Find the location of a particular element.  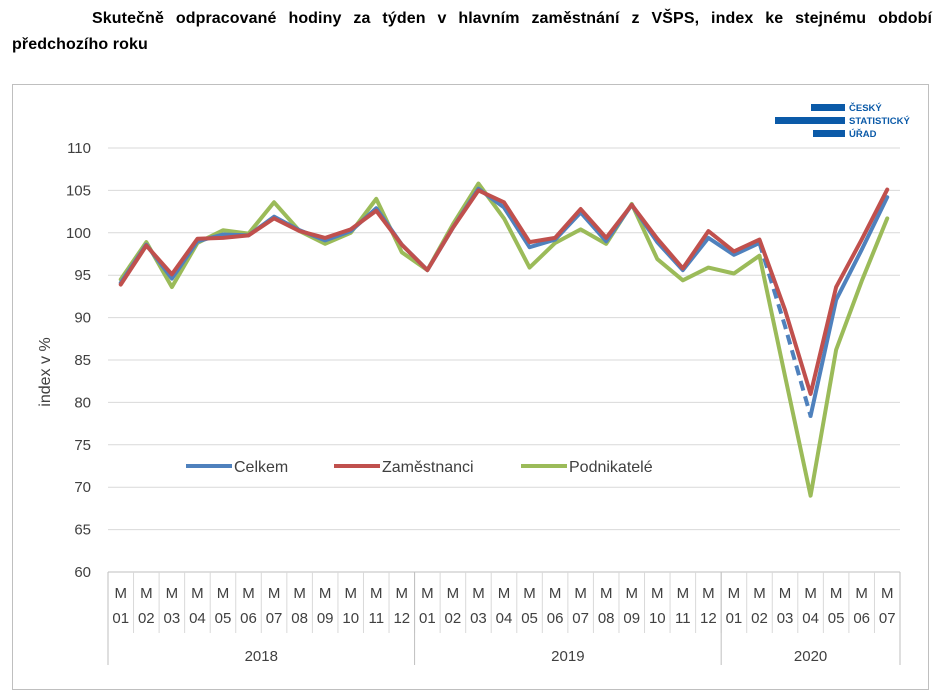

y-axis-ticks: 60 65 70 75 80 85 90 95 100 105 110 is located at coordinates (78, 360).